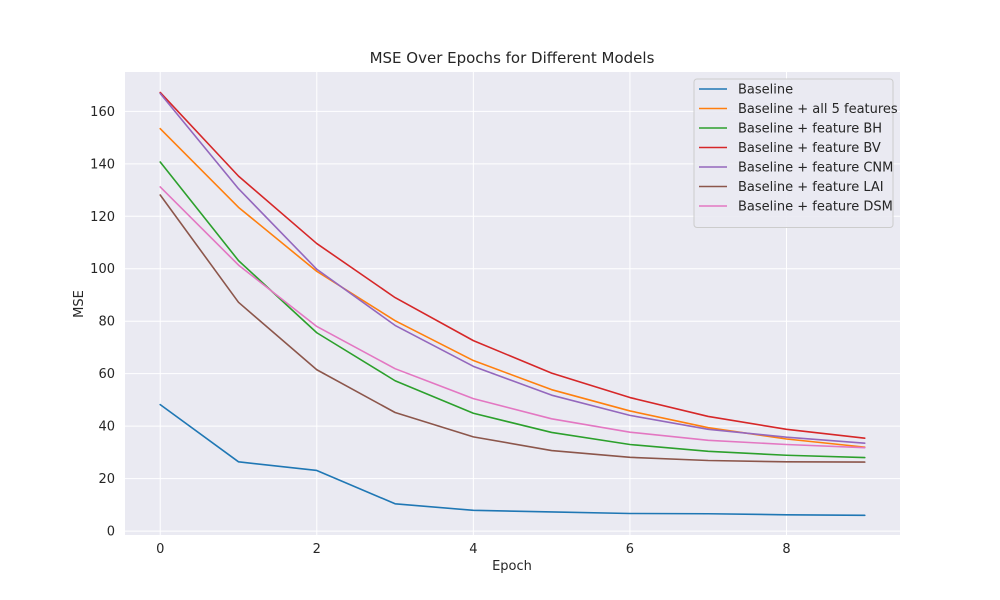 The image size is (1000, 600). What do you see at coordinates (160, 549) in the screenshot?
I see `x-tick-label: 0` at bounding box center [160, 549].